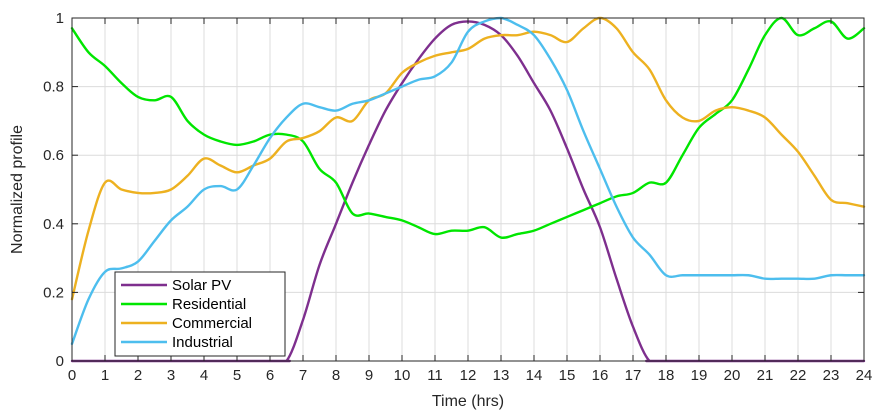 The width and height of the screenshot is (877, 414). What do you see at coordinates (864, 375) in the screenshot?
I see `x-tick-label: 24` at bounding box center [864, 375].